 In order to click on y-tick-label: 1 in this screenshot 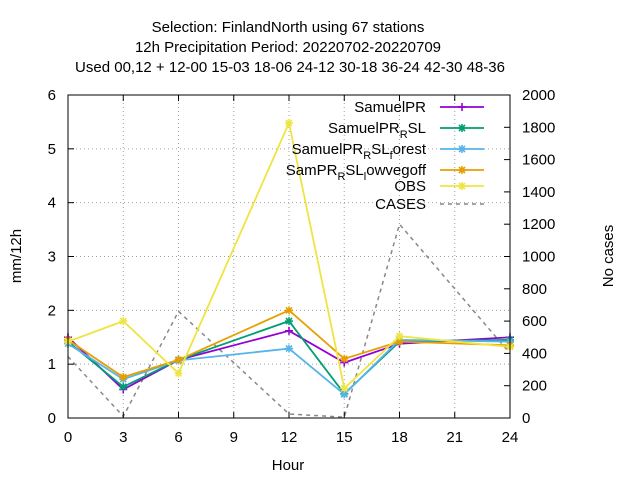, I will do `click(52, 364)`.